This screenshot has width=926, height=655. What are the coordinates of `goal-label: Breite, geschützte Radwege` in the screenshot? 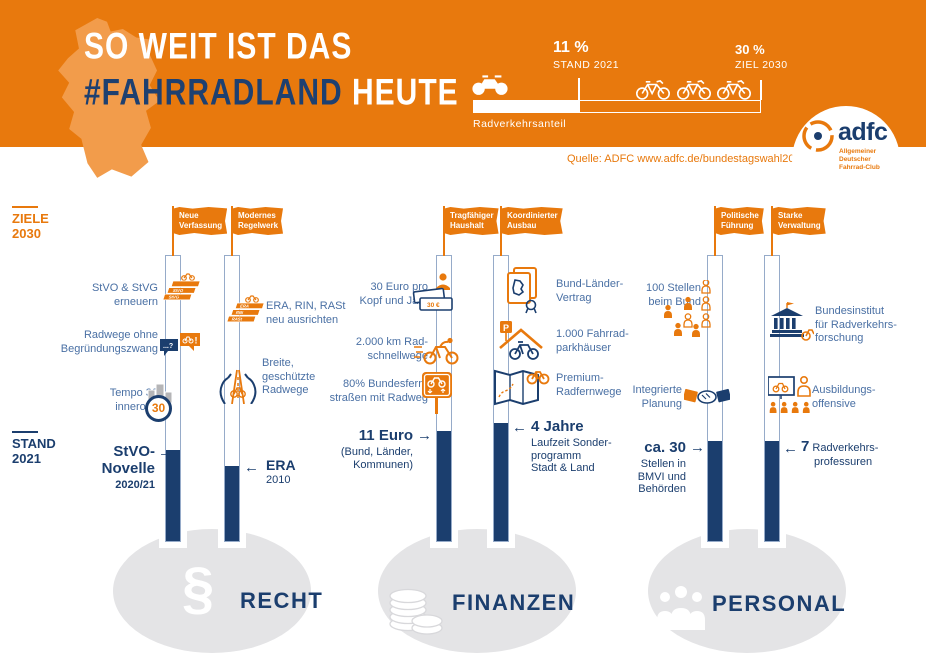 It's located at (289, 376).